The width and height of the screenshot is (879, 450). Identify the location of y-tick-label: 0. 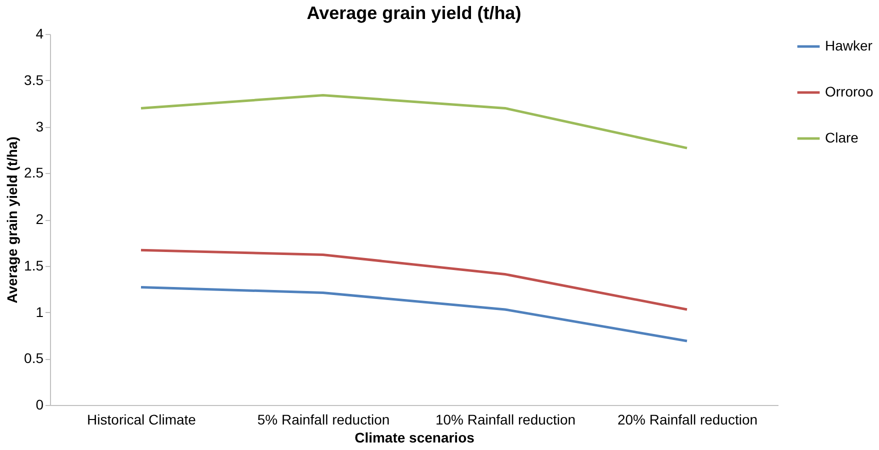
(40, 404).